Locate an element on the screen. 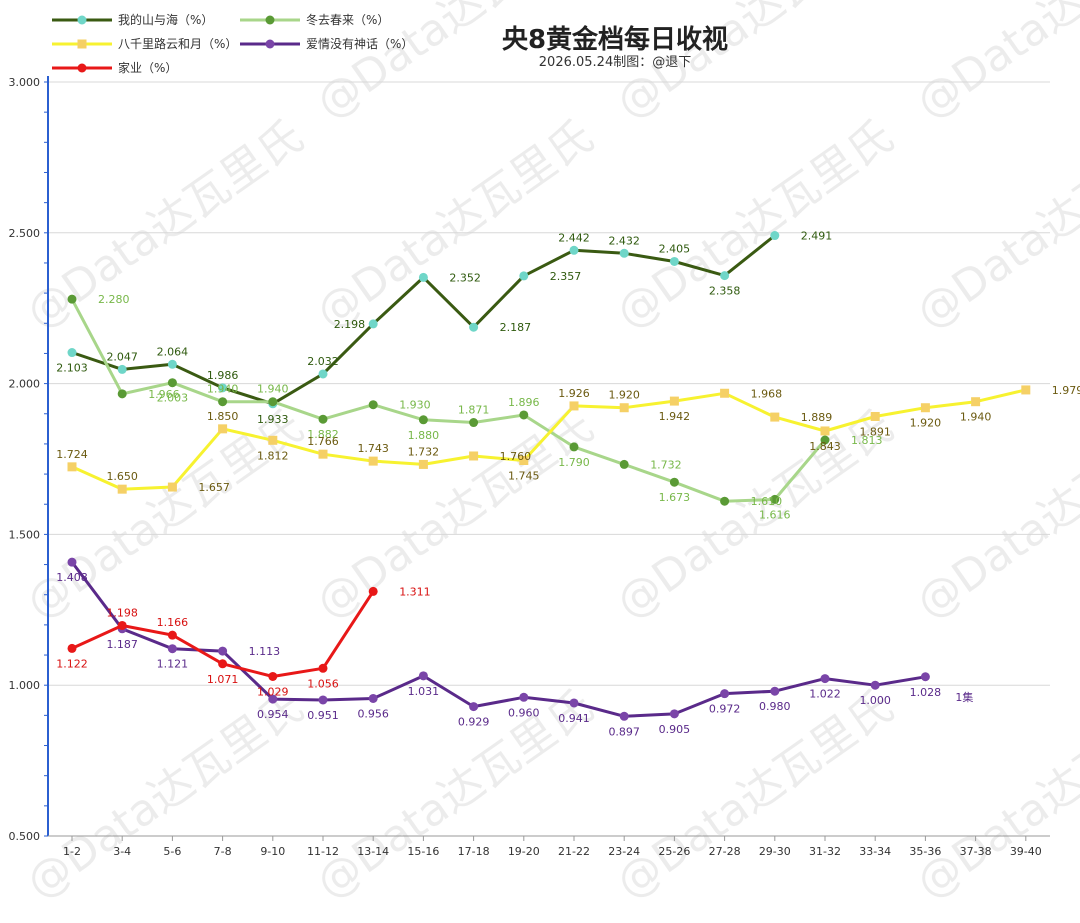 Image resolution: width=1080 pixels, height=923 pixels. x-tick-label: 17-18 is located at coordinates (474, 851).